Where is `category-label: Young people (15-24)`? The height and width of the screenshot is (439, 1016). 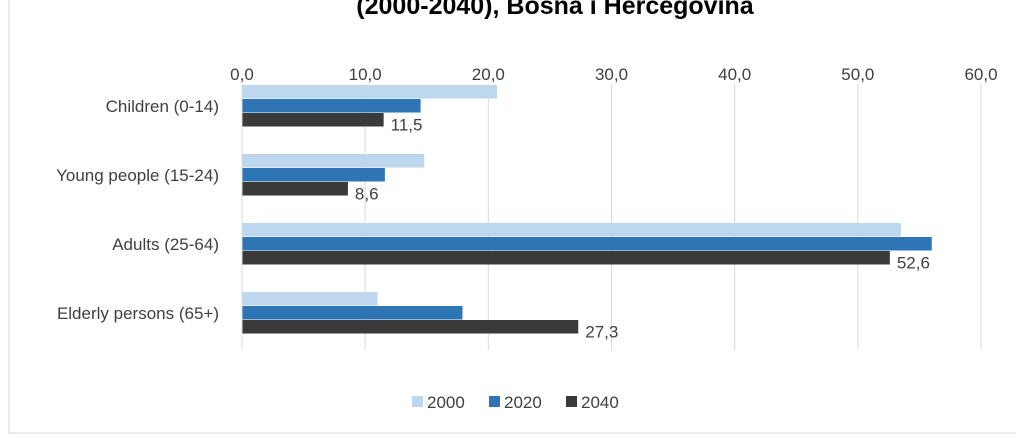 category-label: Young people (15-24) is located at coordinates (137, 175).